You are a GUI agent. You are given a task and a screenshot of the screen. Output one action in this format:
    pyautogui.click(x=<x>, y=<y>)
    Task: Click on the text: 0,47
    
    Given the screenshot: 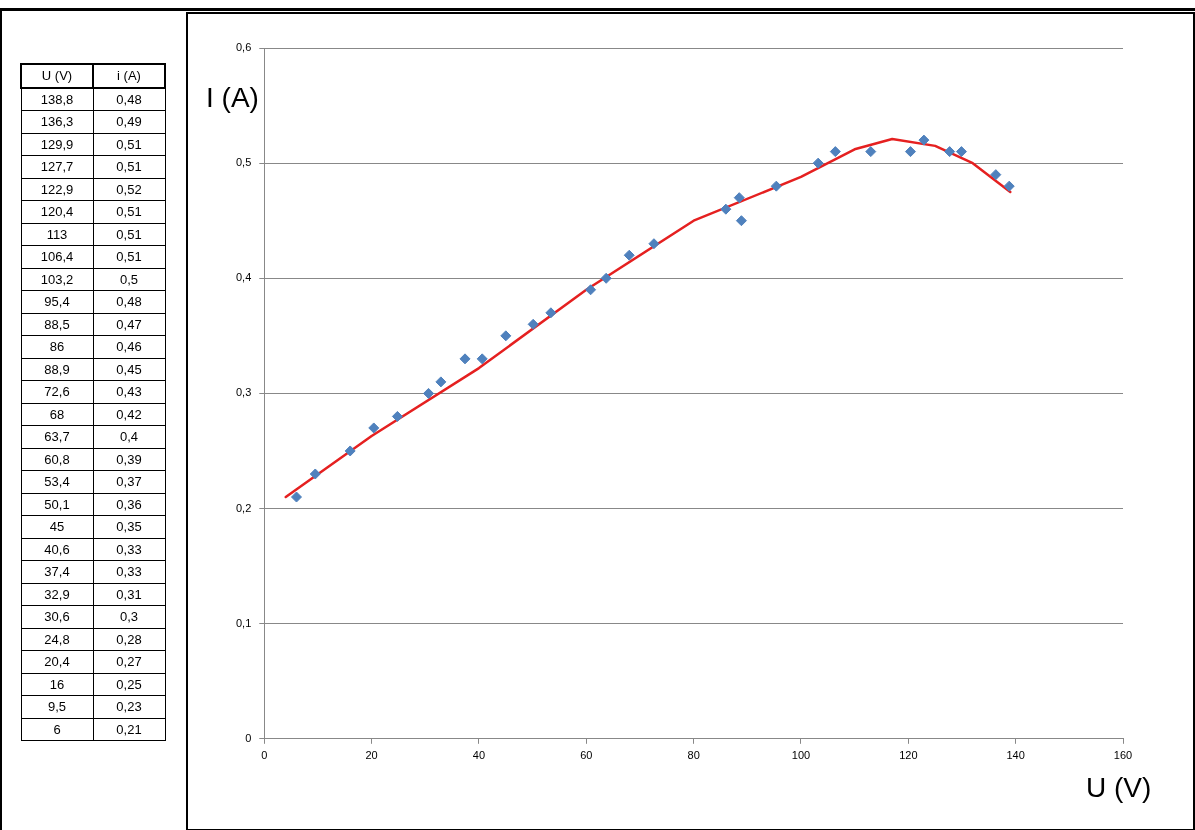 What is the action you would take?
    pyautogui.click(x=129, y=324)
    